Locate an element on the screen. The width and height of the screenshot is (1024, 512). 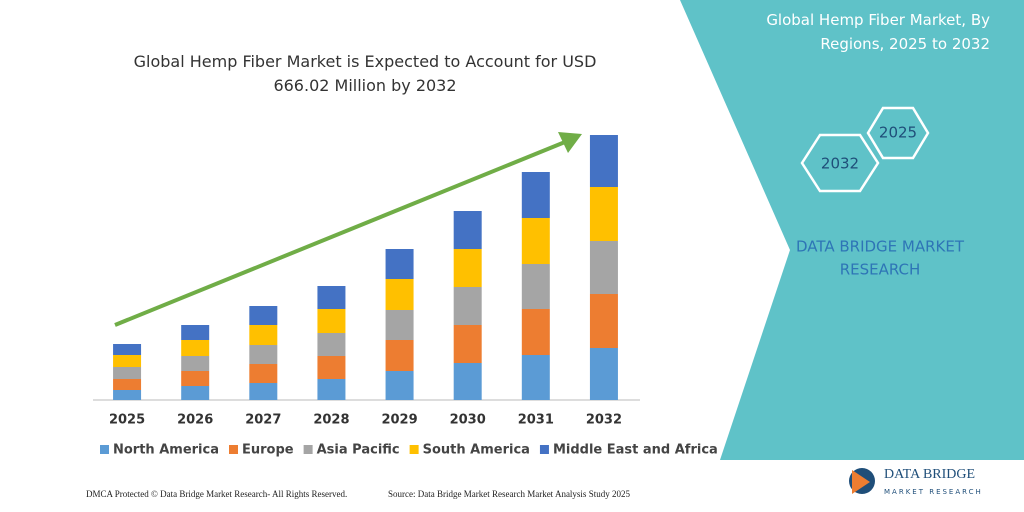
brand-text: RESEARCH is located at coordinates (880, 270).